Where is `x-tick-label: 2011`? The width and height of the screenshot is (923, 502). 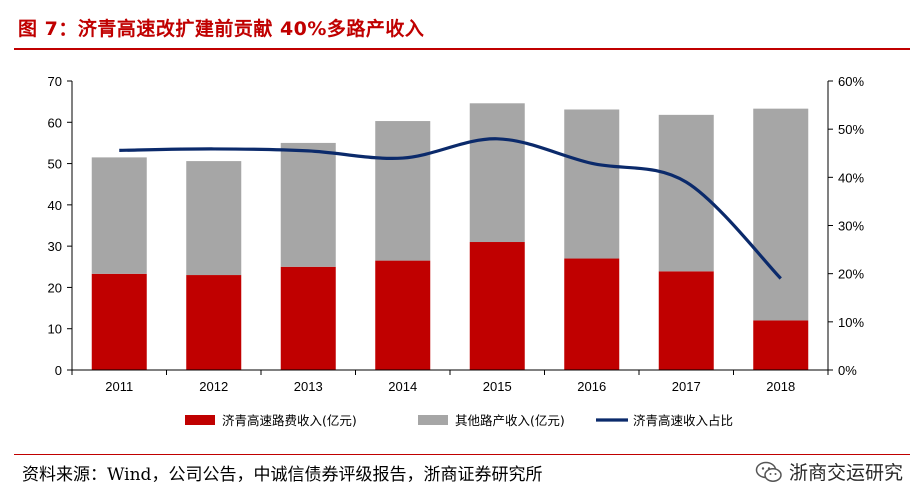
x-tick-label: 2011 is located at coordinates (119, 386).